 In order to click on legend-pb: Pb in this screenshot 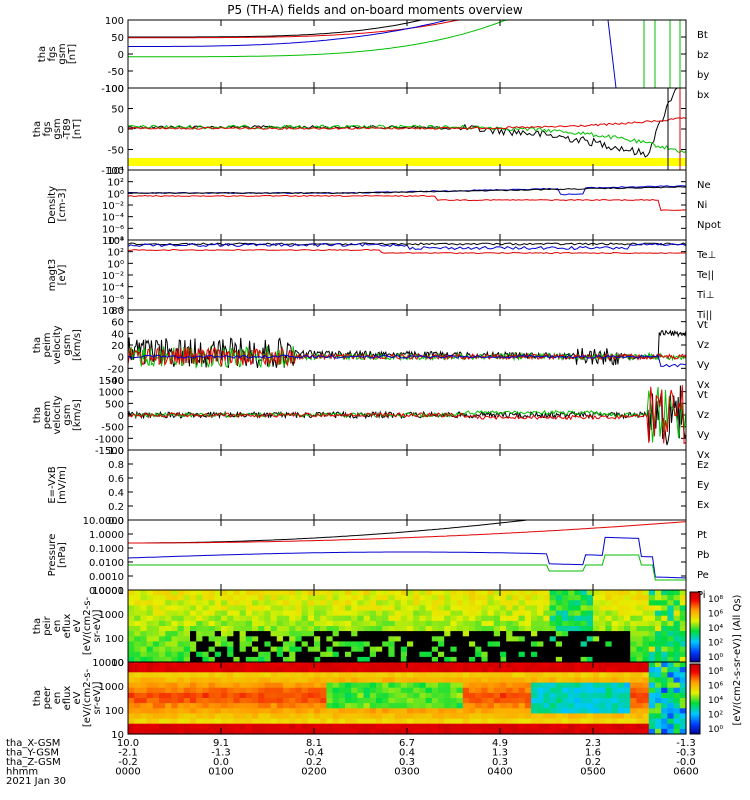, I will do `click(703, 555)`.